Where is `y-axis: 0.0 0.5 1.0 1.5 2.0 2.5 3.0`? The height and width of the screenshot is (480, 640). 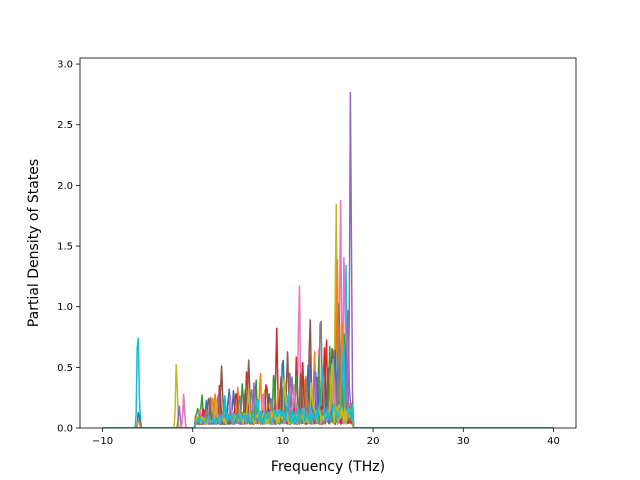 y-axis: 0.0 0.5 1.0 1.5 2.0 2.5 3.0 is located at coordinates (68, 247).